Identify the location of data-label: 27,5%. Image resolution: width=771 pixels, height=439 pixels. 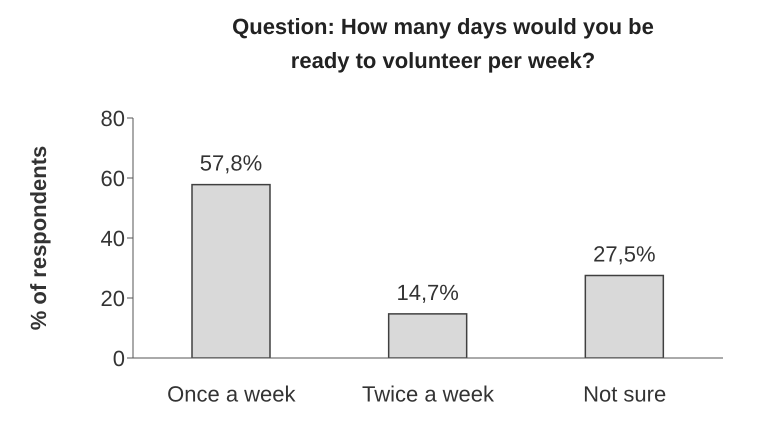
(624, 254).